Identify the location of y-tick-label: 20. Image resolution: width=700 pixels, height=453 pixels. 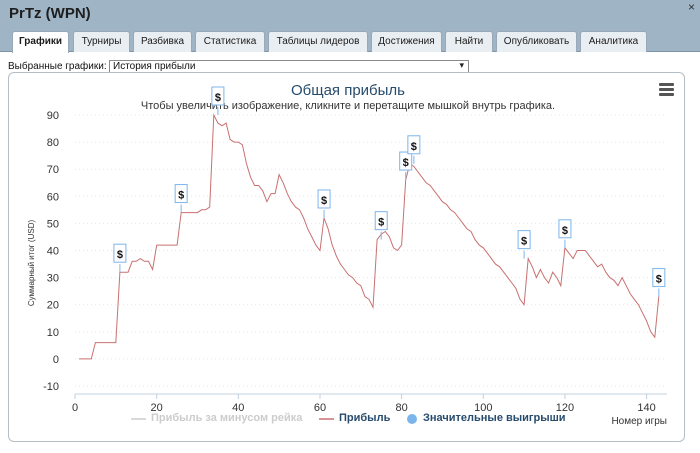
(53, 306).